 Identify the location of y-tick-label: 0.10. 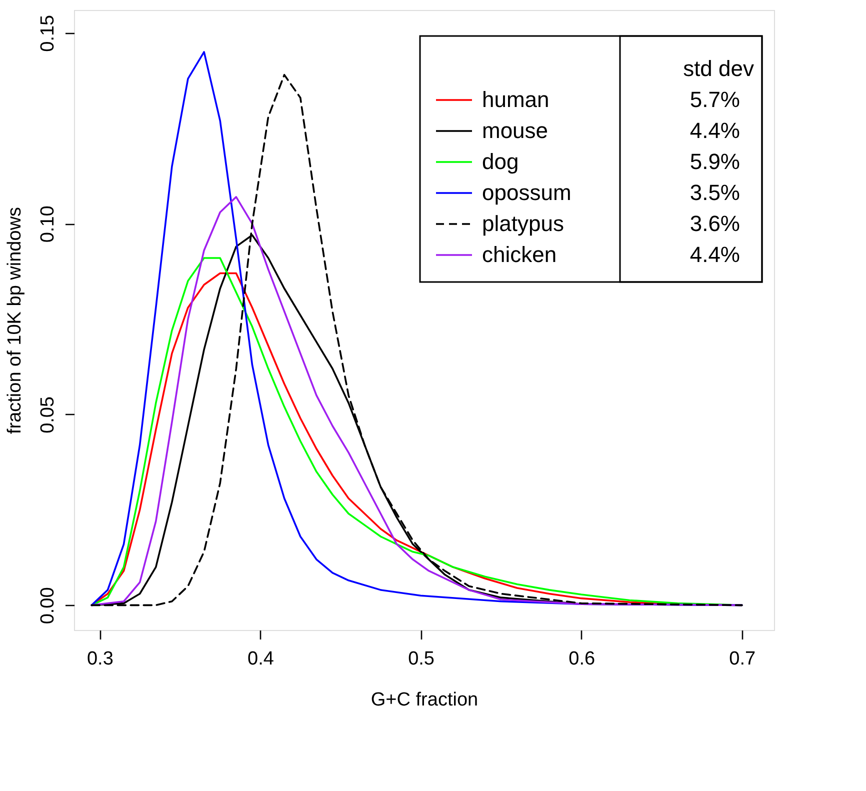
(48, 224).